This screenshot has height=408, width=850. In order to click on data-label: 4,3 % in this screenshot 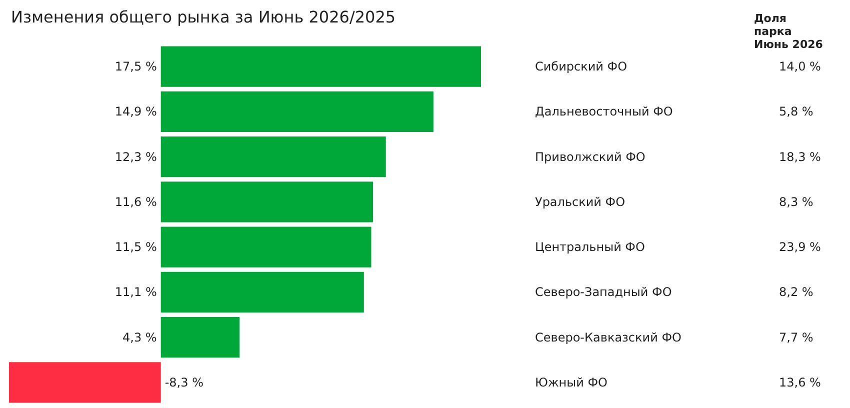, I will do `click(139, 337)`.